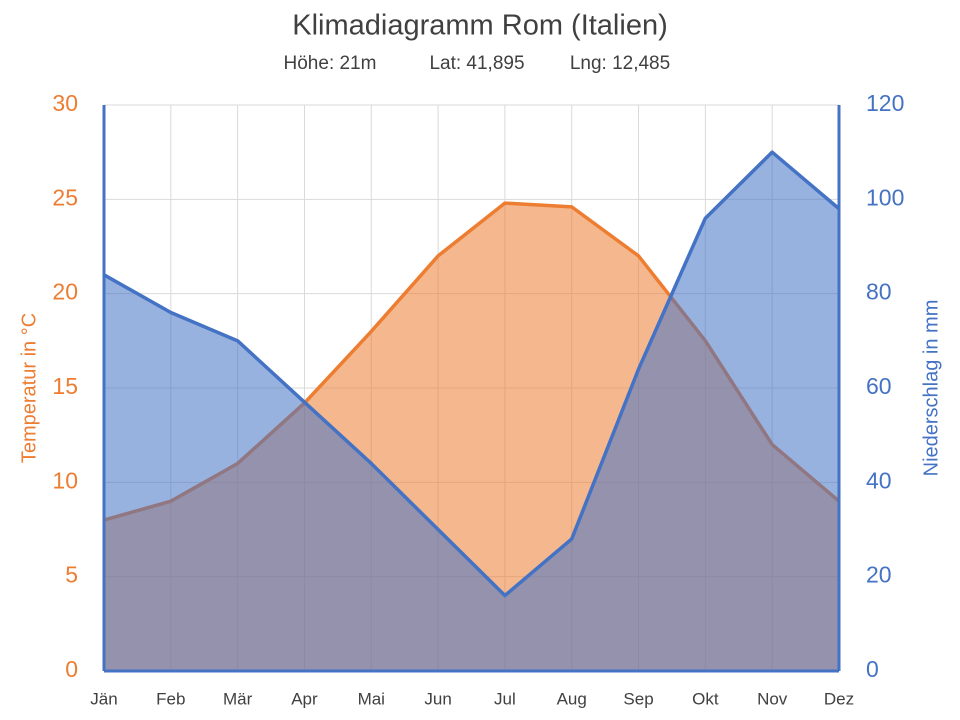 The image size is (960, 720). Describe the element at coordinates (705, 698) in the screenshot. I see `x-tick-label: Okt` at that location.